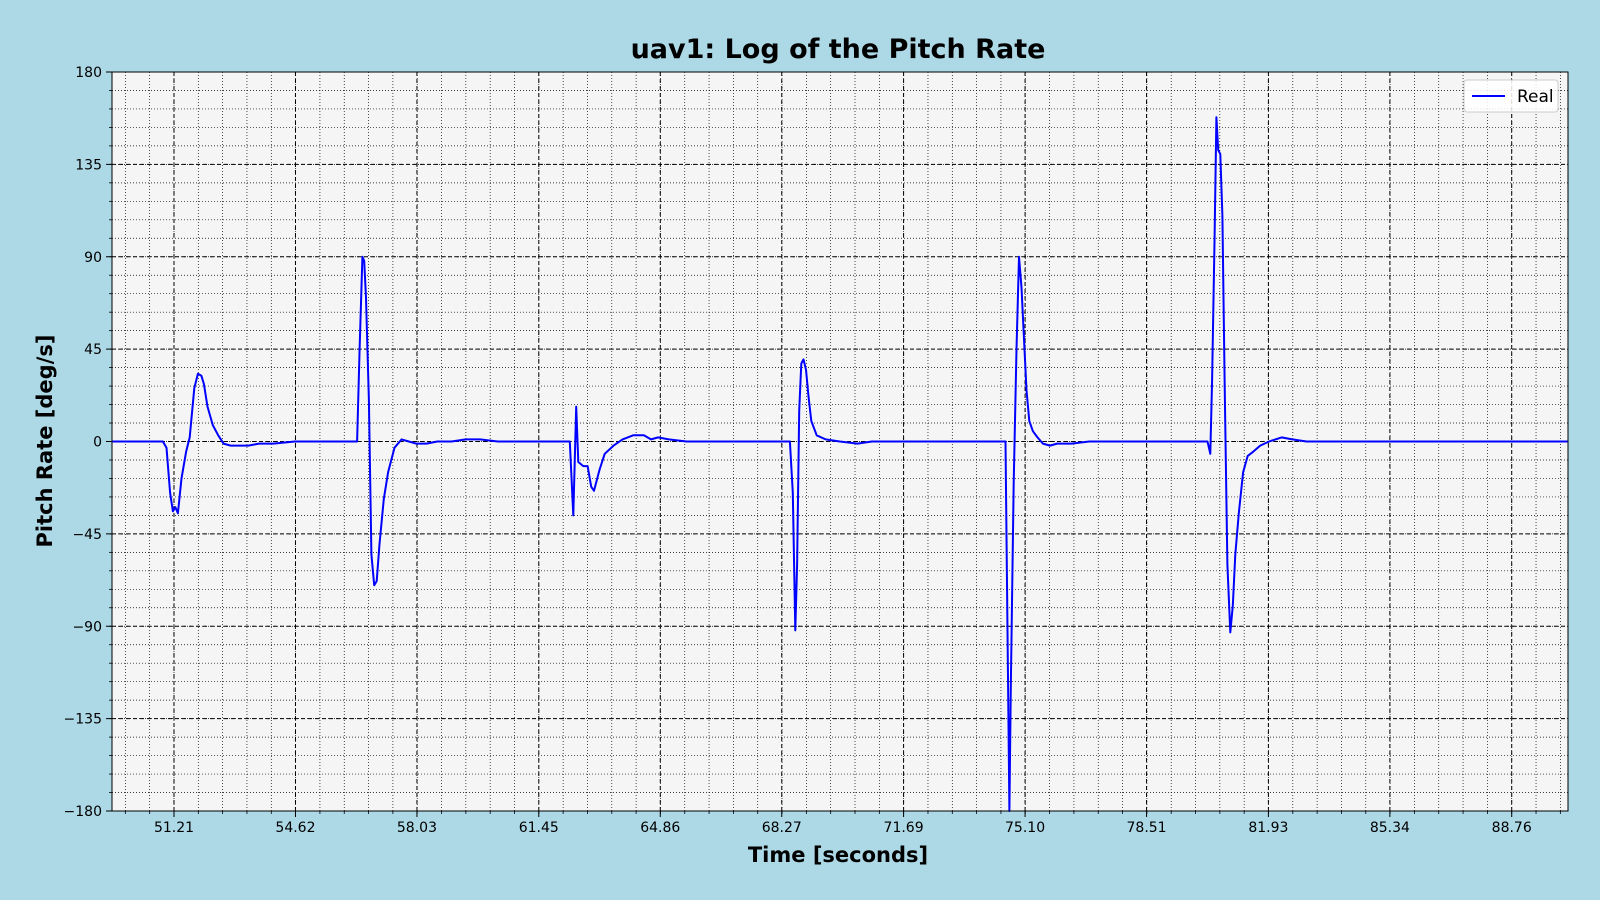  Describe the element at coordinates (88, 73) in the screenshot. I see `y-tick-label: 180` at that location.